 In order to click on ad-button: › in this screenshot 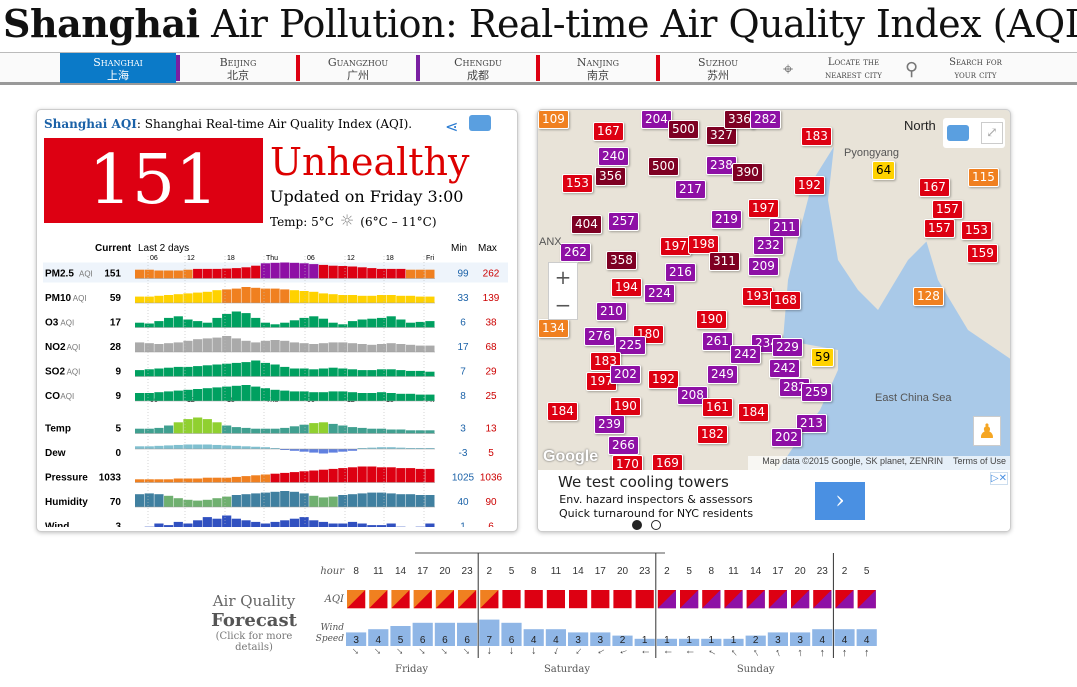, I will do `click(840, 501)`.